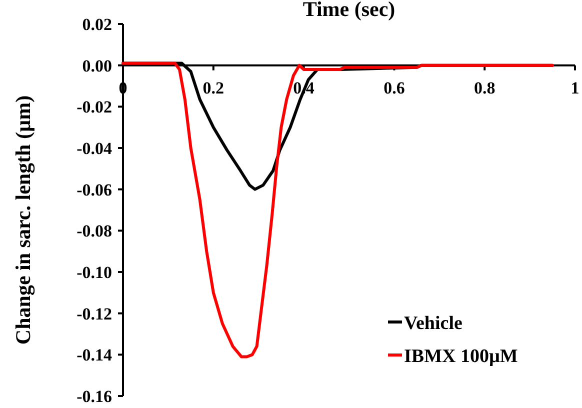  Describe the element at coordinates (94, 107) in the screenshot. I see `y-tick-label: -0.02` at that location.